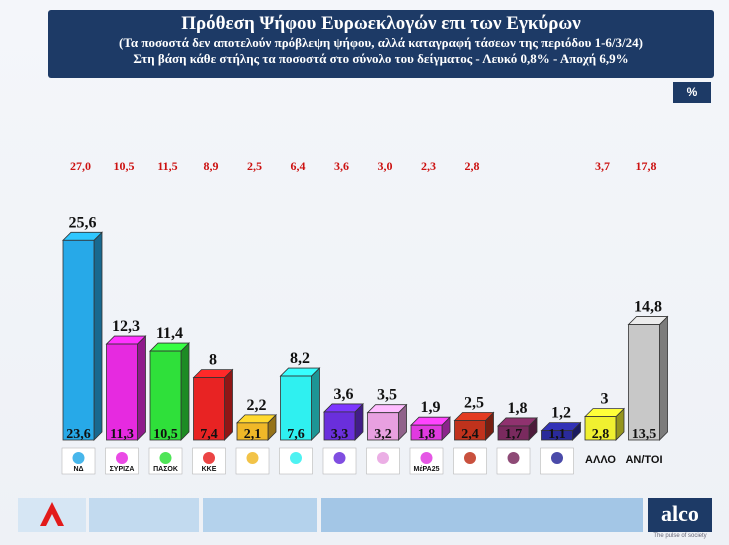  I want to click on bar-value-label-0: 25,6, so click(83, 222).